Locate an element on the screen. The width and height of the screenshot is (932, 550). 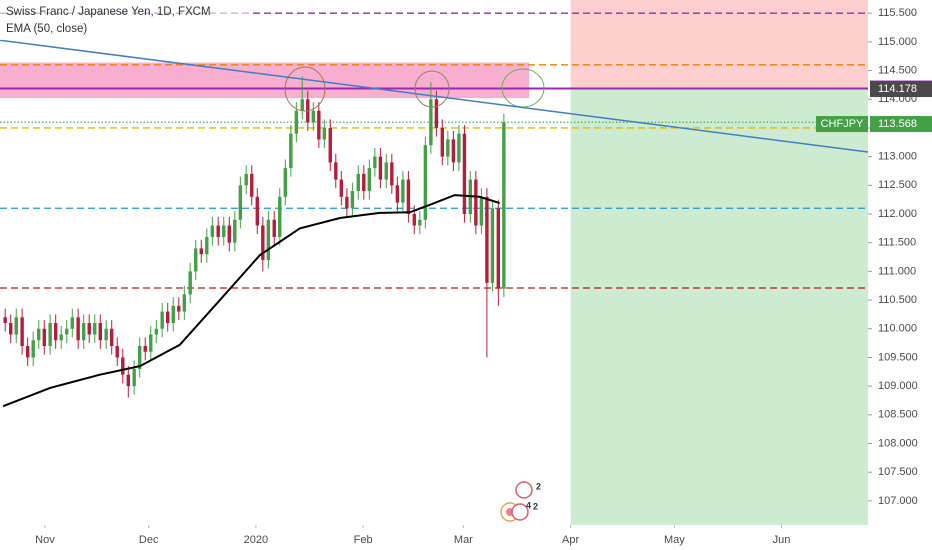
y-tick-label: 110.000 is located at coordinates (897, 329).